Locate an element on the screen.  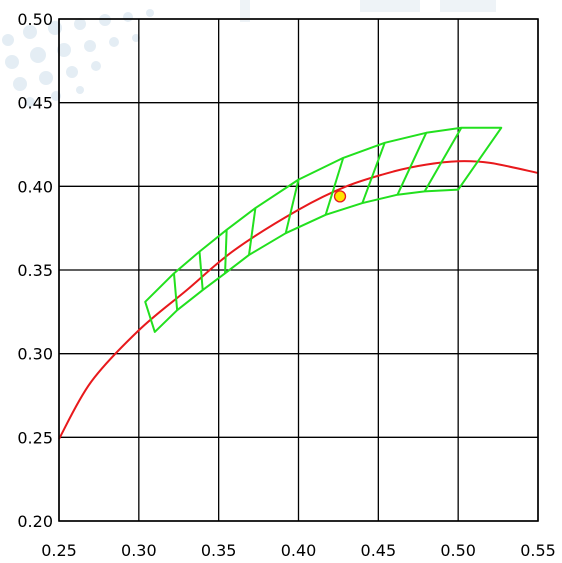
y-tick-label: 0.40 is located at coordinates (35, 186).